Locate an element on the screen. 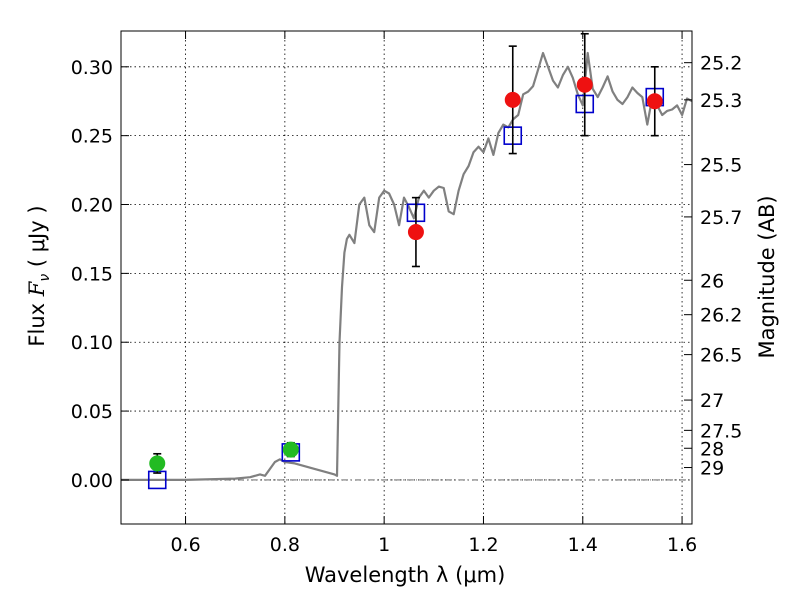  y-tick-label: 0.00 is located at coordinates (92, 481).